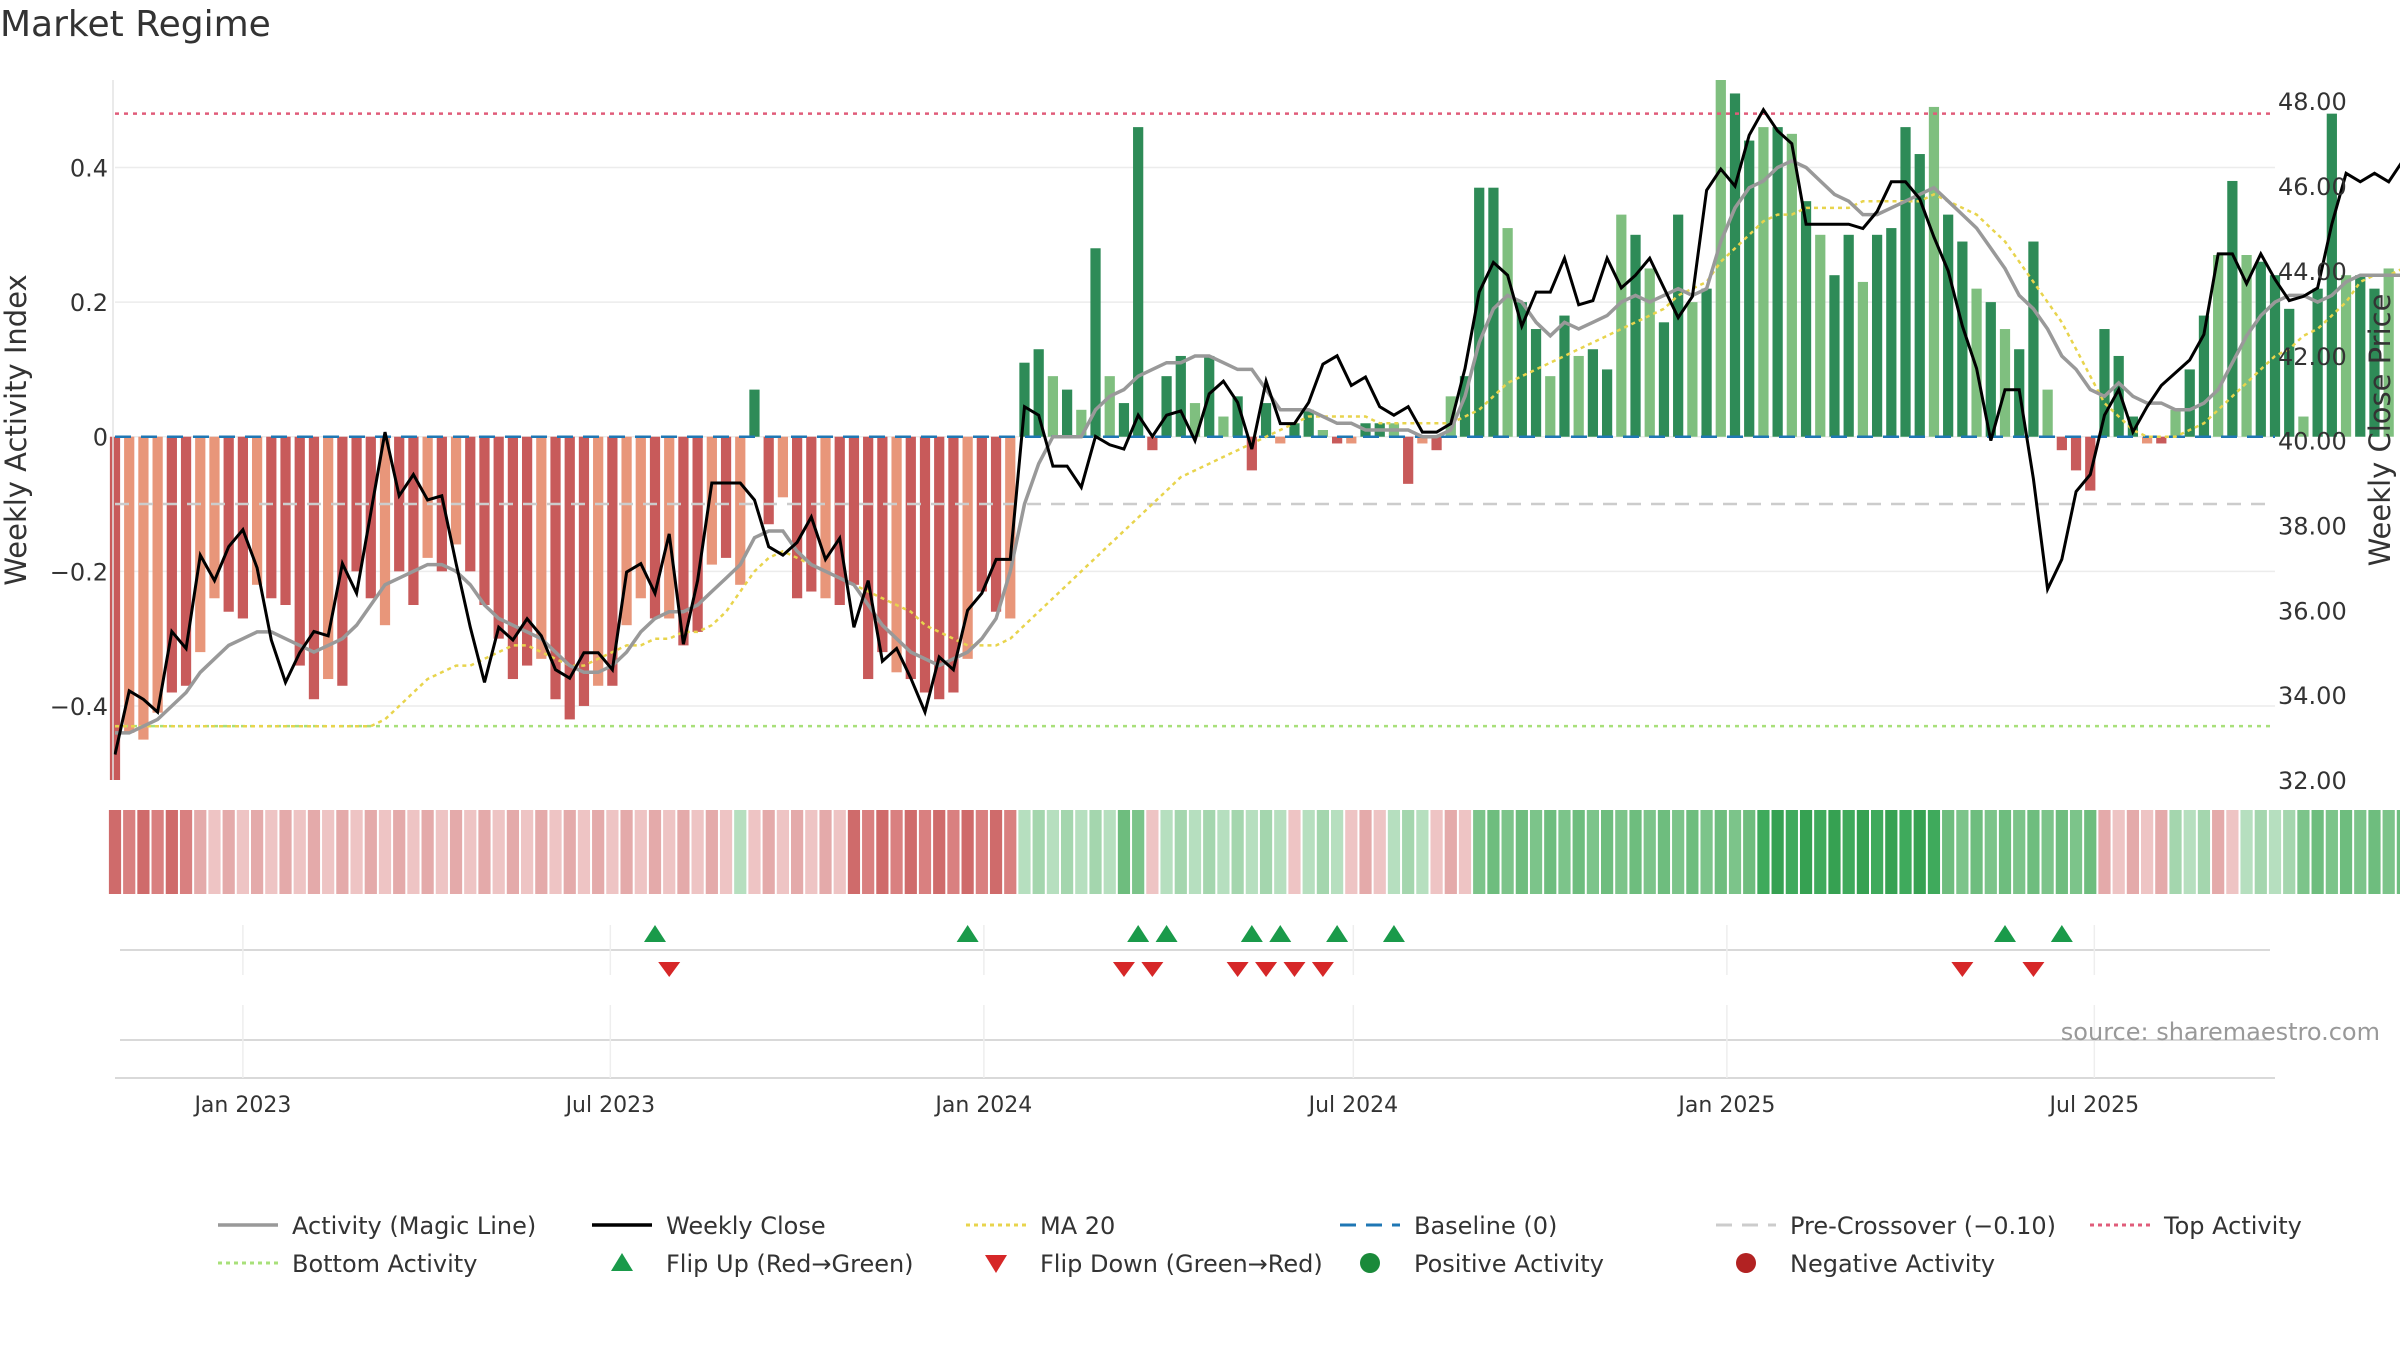 The image size is (2400, 1350). What do you see at coordinates (2220, 1032) in the screenshot?
I see `source-credit: source: sharemaestro.com` at bounding box center [2220, 1032].